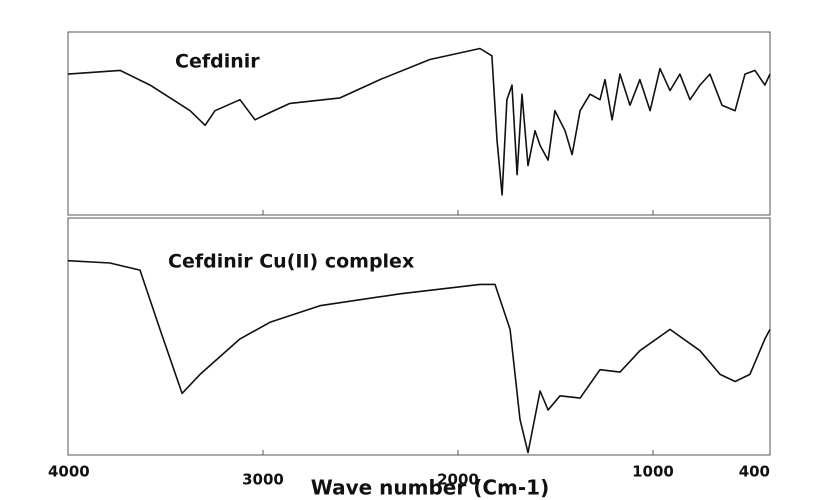  Describe the element at coordinates (69, 472) in the screenshot. I see `x-tick-label: 4000` at that location.